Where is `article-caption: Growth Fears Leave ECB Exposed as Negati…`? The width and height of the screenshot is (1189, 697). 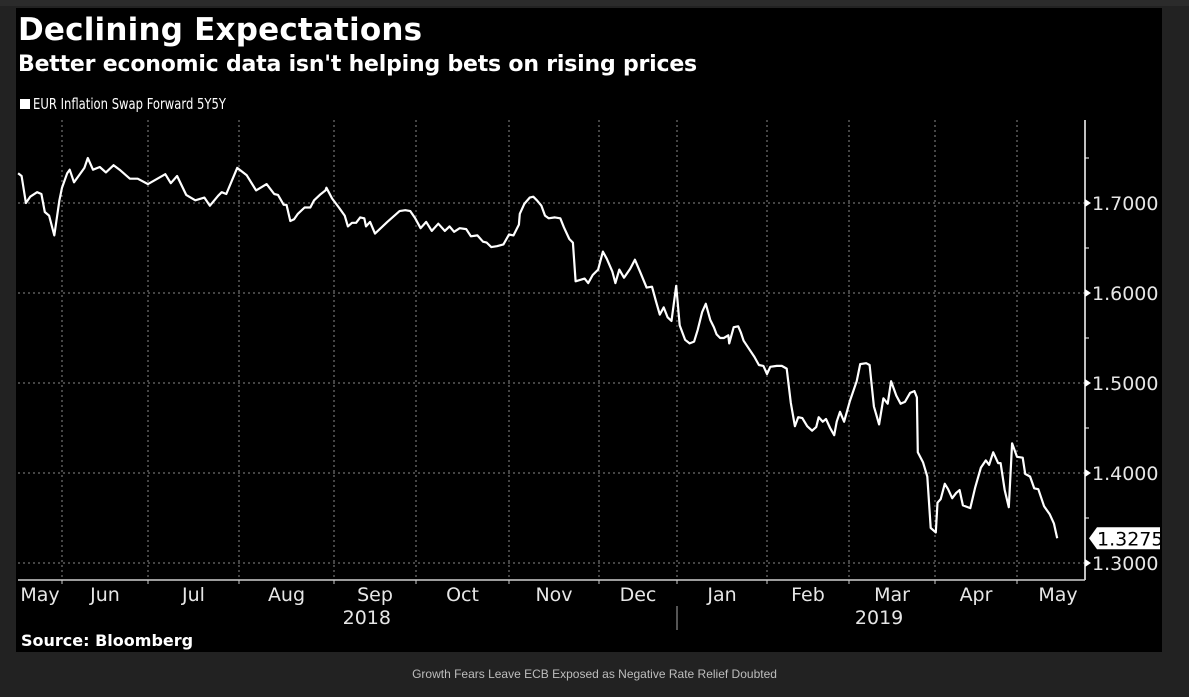
article-caption: Growth Fears Leave ECB Exposed as Negati… is located at coordinates (594, 674).